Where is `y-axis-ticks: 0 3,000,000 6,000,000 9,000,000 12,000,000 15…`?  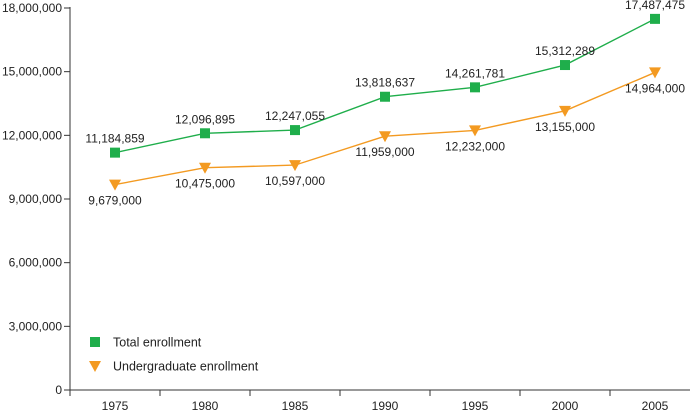
y-axis-ticks: 0 3,000,000 6,000,000 9,000,000 12,000,000 15… is located at coordinates (36, 199).